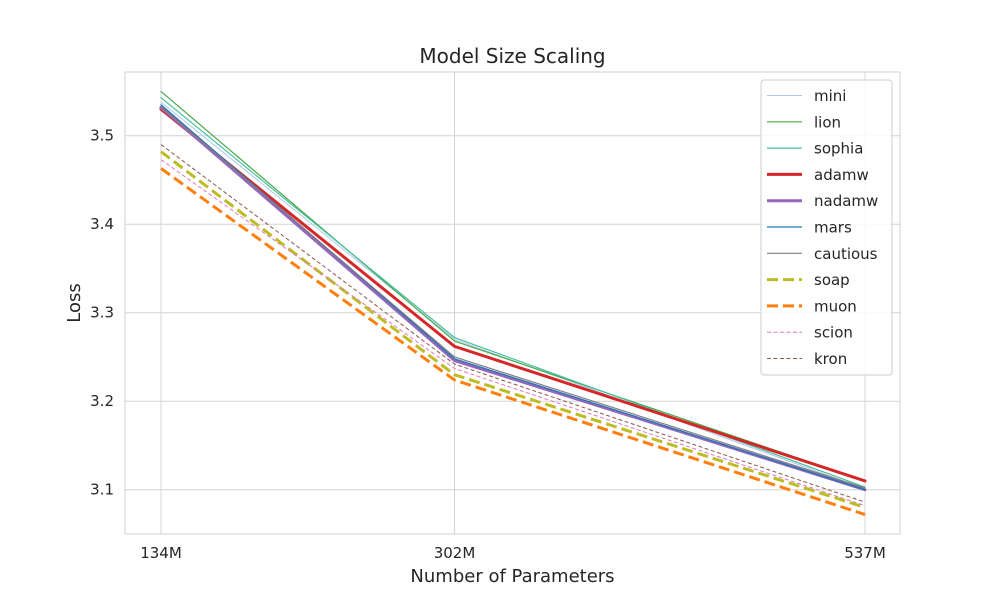 The height and width of the screenshot is (600, 1000). I want to click on y-tick-label: 3.4, so click(102, 224).